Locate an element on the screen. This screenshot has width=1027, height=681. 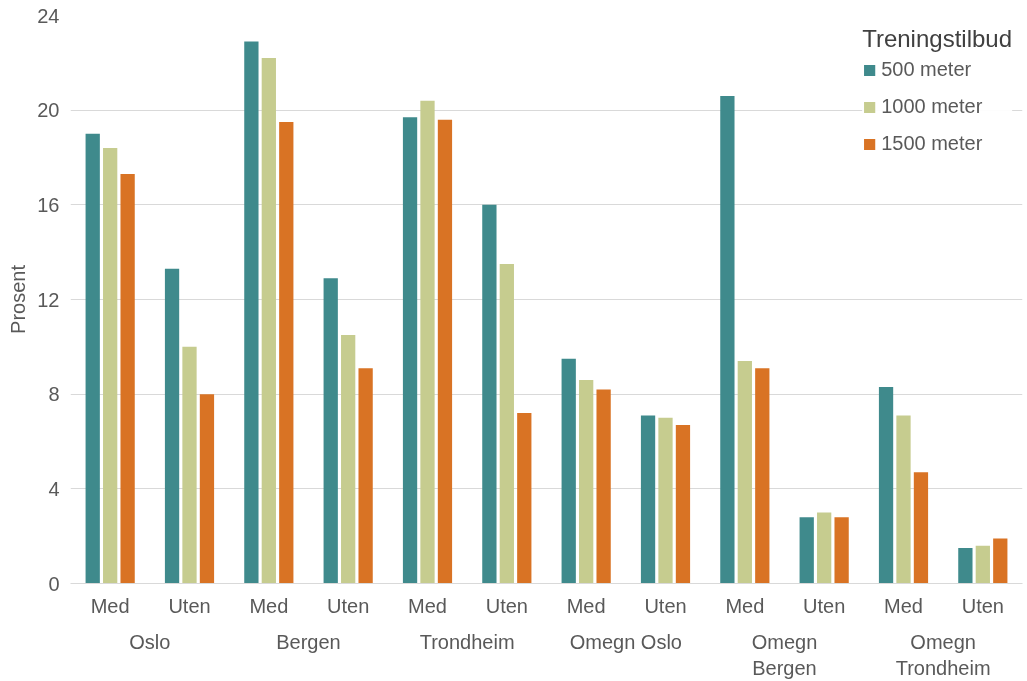
y-tick-label: 4 is located at coordinates (54, 488).